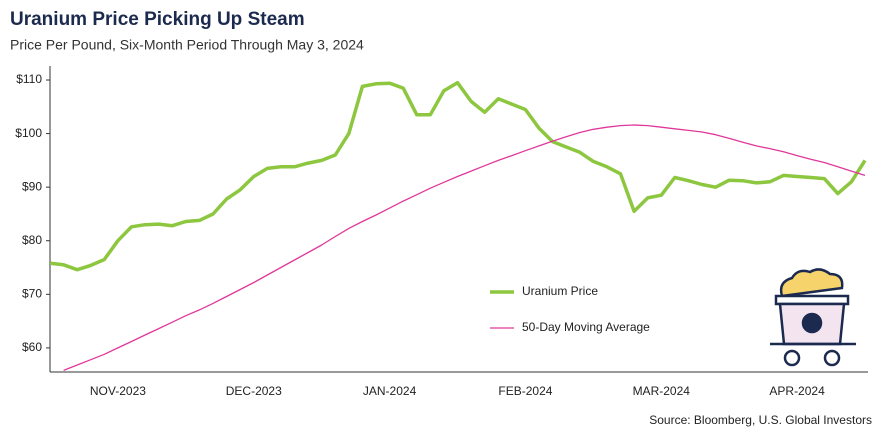 Image resolution: width=895 pixels, height=439 pixels. What do you see at coordinates (32, 240) in the screenshot?
I see `y-tick-label: $80` at bounding box center [32, 240].